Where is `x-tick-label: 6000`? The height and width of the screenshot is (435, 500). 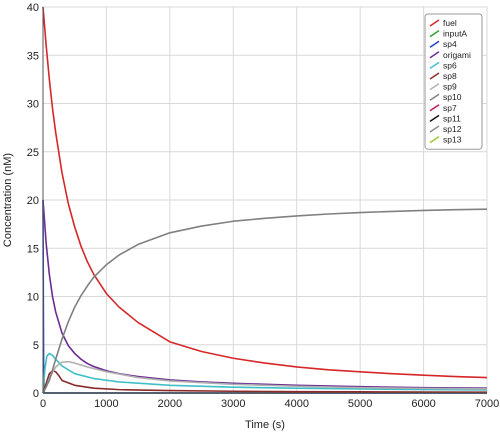
x-tick-label: 6000 is located at coordinates (423, 404).